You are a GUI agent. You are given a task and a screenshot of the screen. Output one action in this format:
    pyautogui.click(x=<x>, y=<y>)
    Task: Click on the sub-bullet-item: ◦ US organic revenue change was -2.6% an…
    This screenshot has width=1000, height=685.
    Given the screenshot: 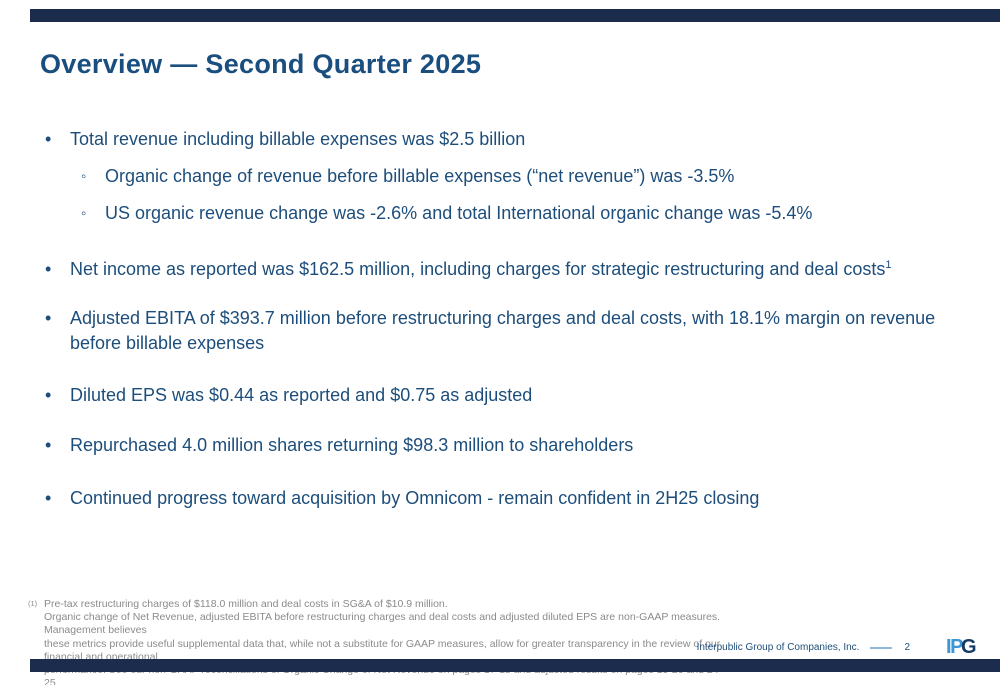 What is the action you would take?
    pyautogui.click(x=502, y=213)
    